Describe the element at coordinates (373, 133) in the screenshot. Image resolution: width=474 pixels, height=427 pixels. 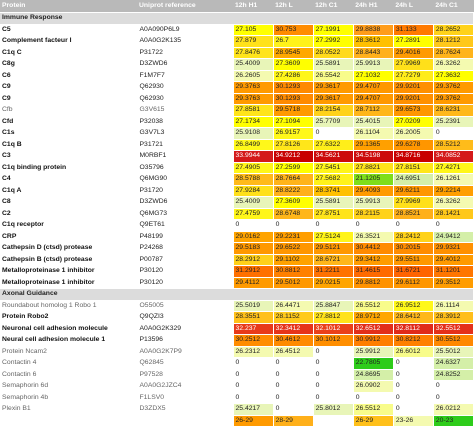
I see `value-cell: 26.1104` at that location.